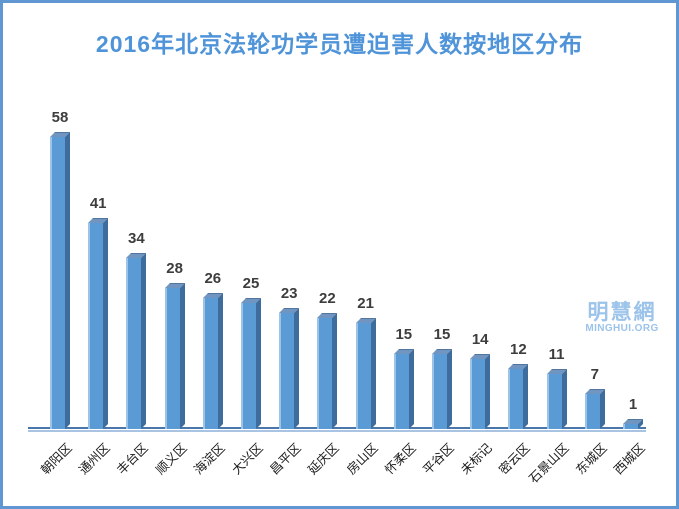 The width and height of the screenshot is (679, 509). What do you see at coordinates (622, 329) in the screenshot?
I see `watermark-url: MINGHUI.ORG` at bounding box center [622, 329].